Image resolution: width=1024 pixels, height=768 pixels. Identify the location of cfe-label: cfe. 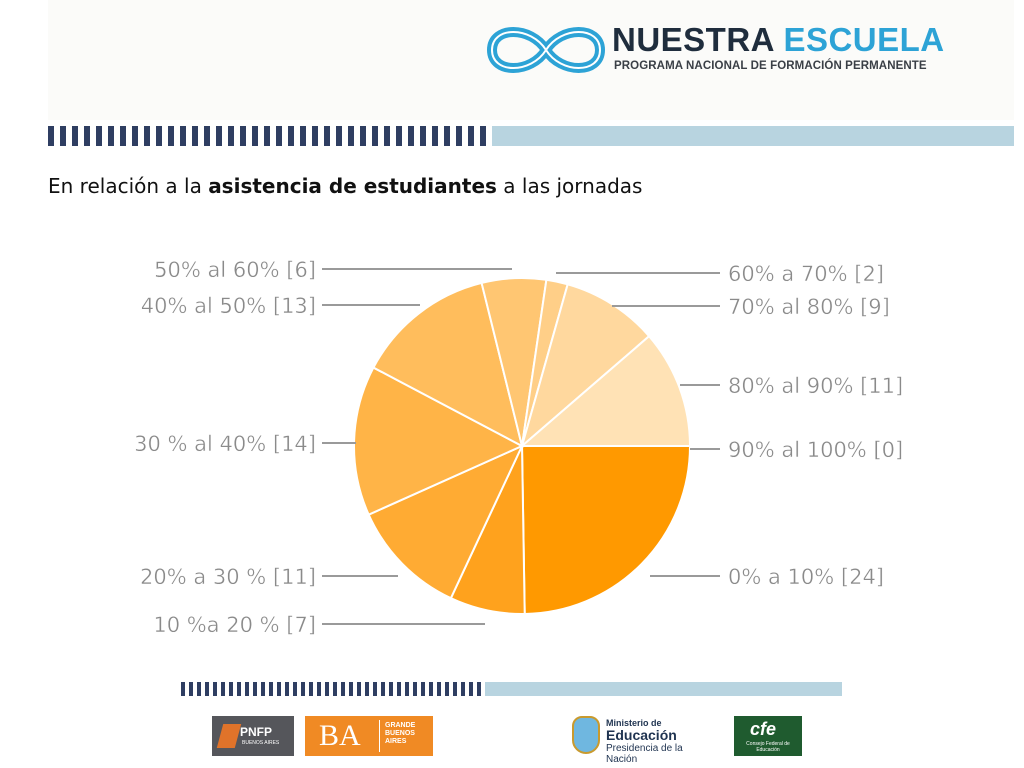
(763, 729).